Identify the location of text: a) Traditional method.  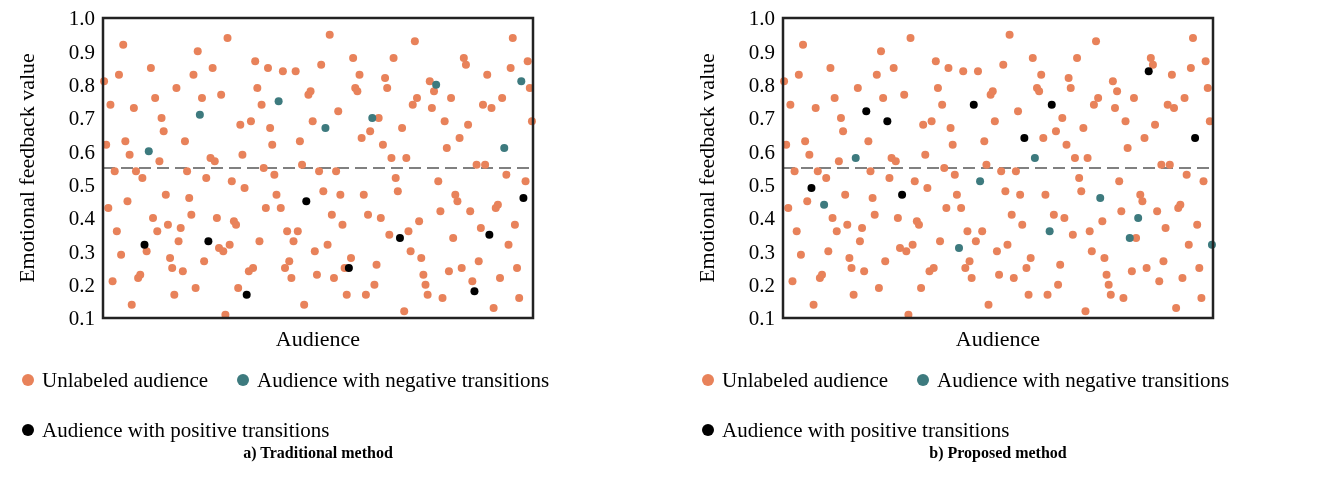
(318, 453).